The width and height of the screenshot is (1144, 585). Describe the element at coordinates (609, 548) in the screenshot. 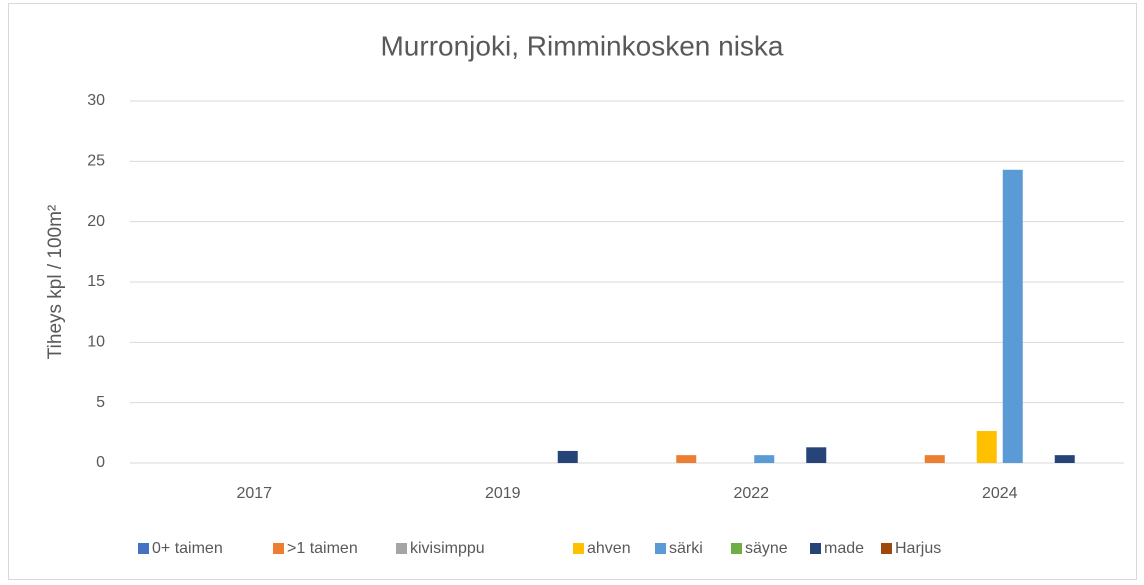

I see `legend-label: ahven` at that location.